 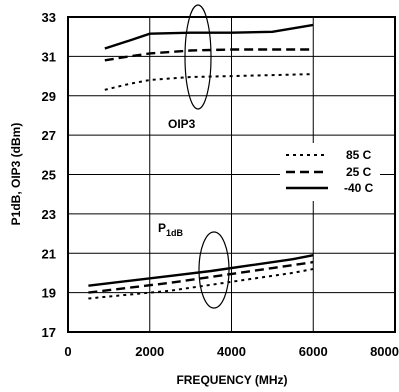 What do you see at coordinates (49, 175) in the screenshot?
I see `y-tick-label: 25` at bounding box center [49, 175].